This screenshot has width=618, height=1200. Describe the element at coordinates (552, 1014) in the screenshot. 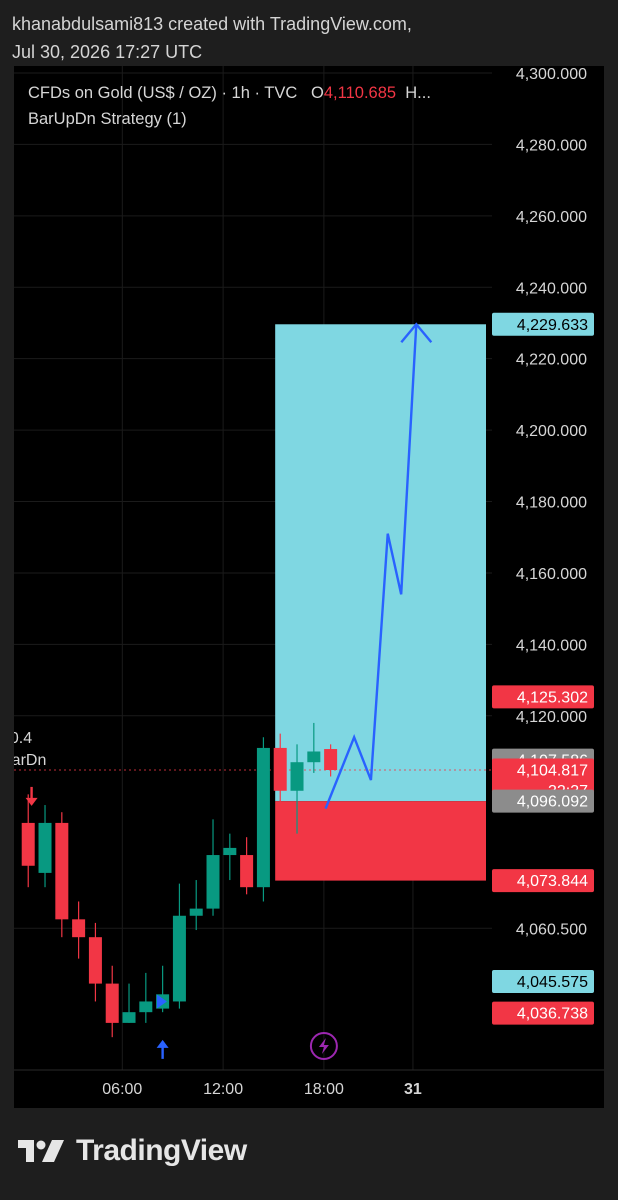

I see `price-label-text: 4,036.738` at that location.